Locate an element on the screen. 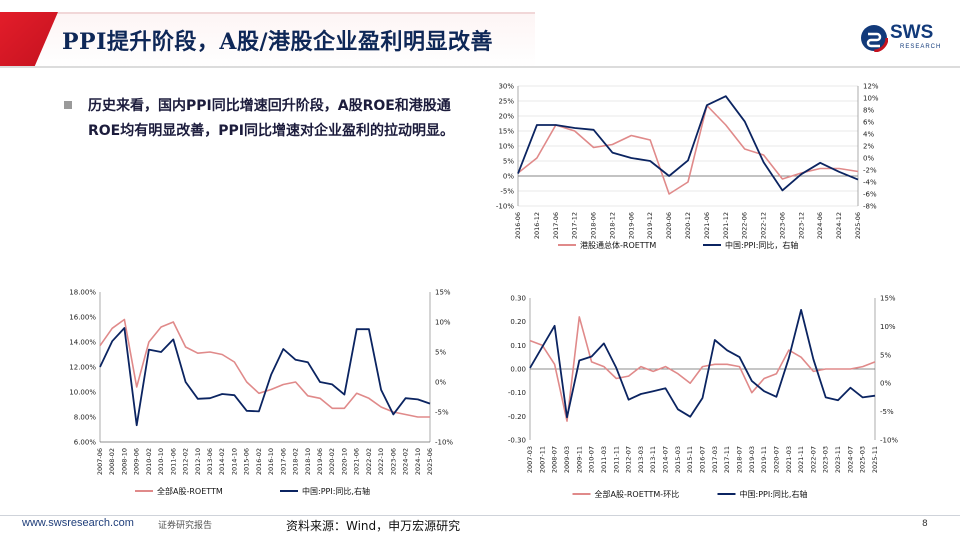 The height and width of the screenshot is (540, 960). x-tick-label: 2022-06 is located at coordinates (745, 225).